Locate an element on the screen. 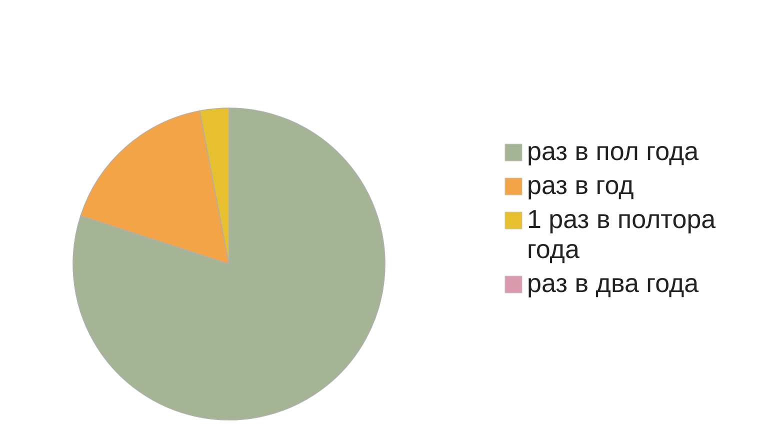  legend-label: раз в пол года is located at coordinates (613, 151).